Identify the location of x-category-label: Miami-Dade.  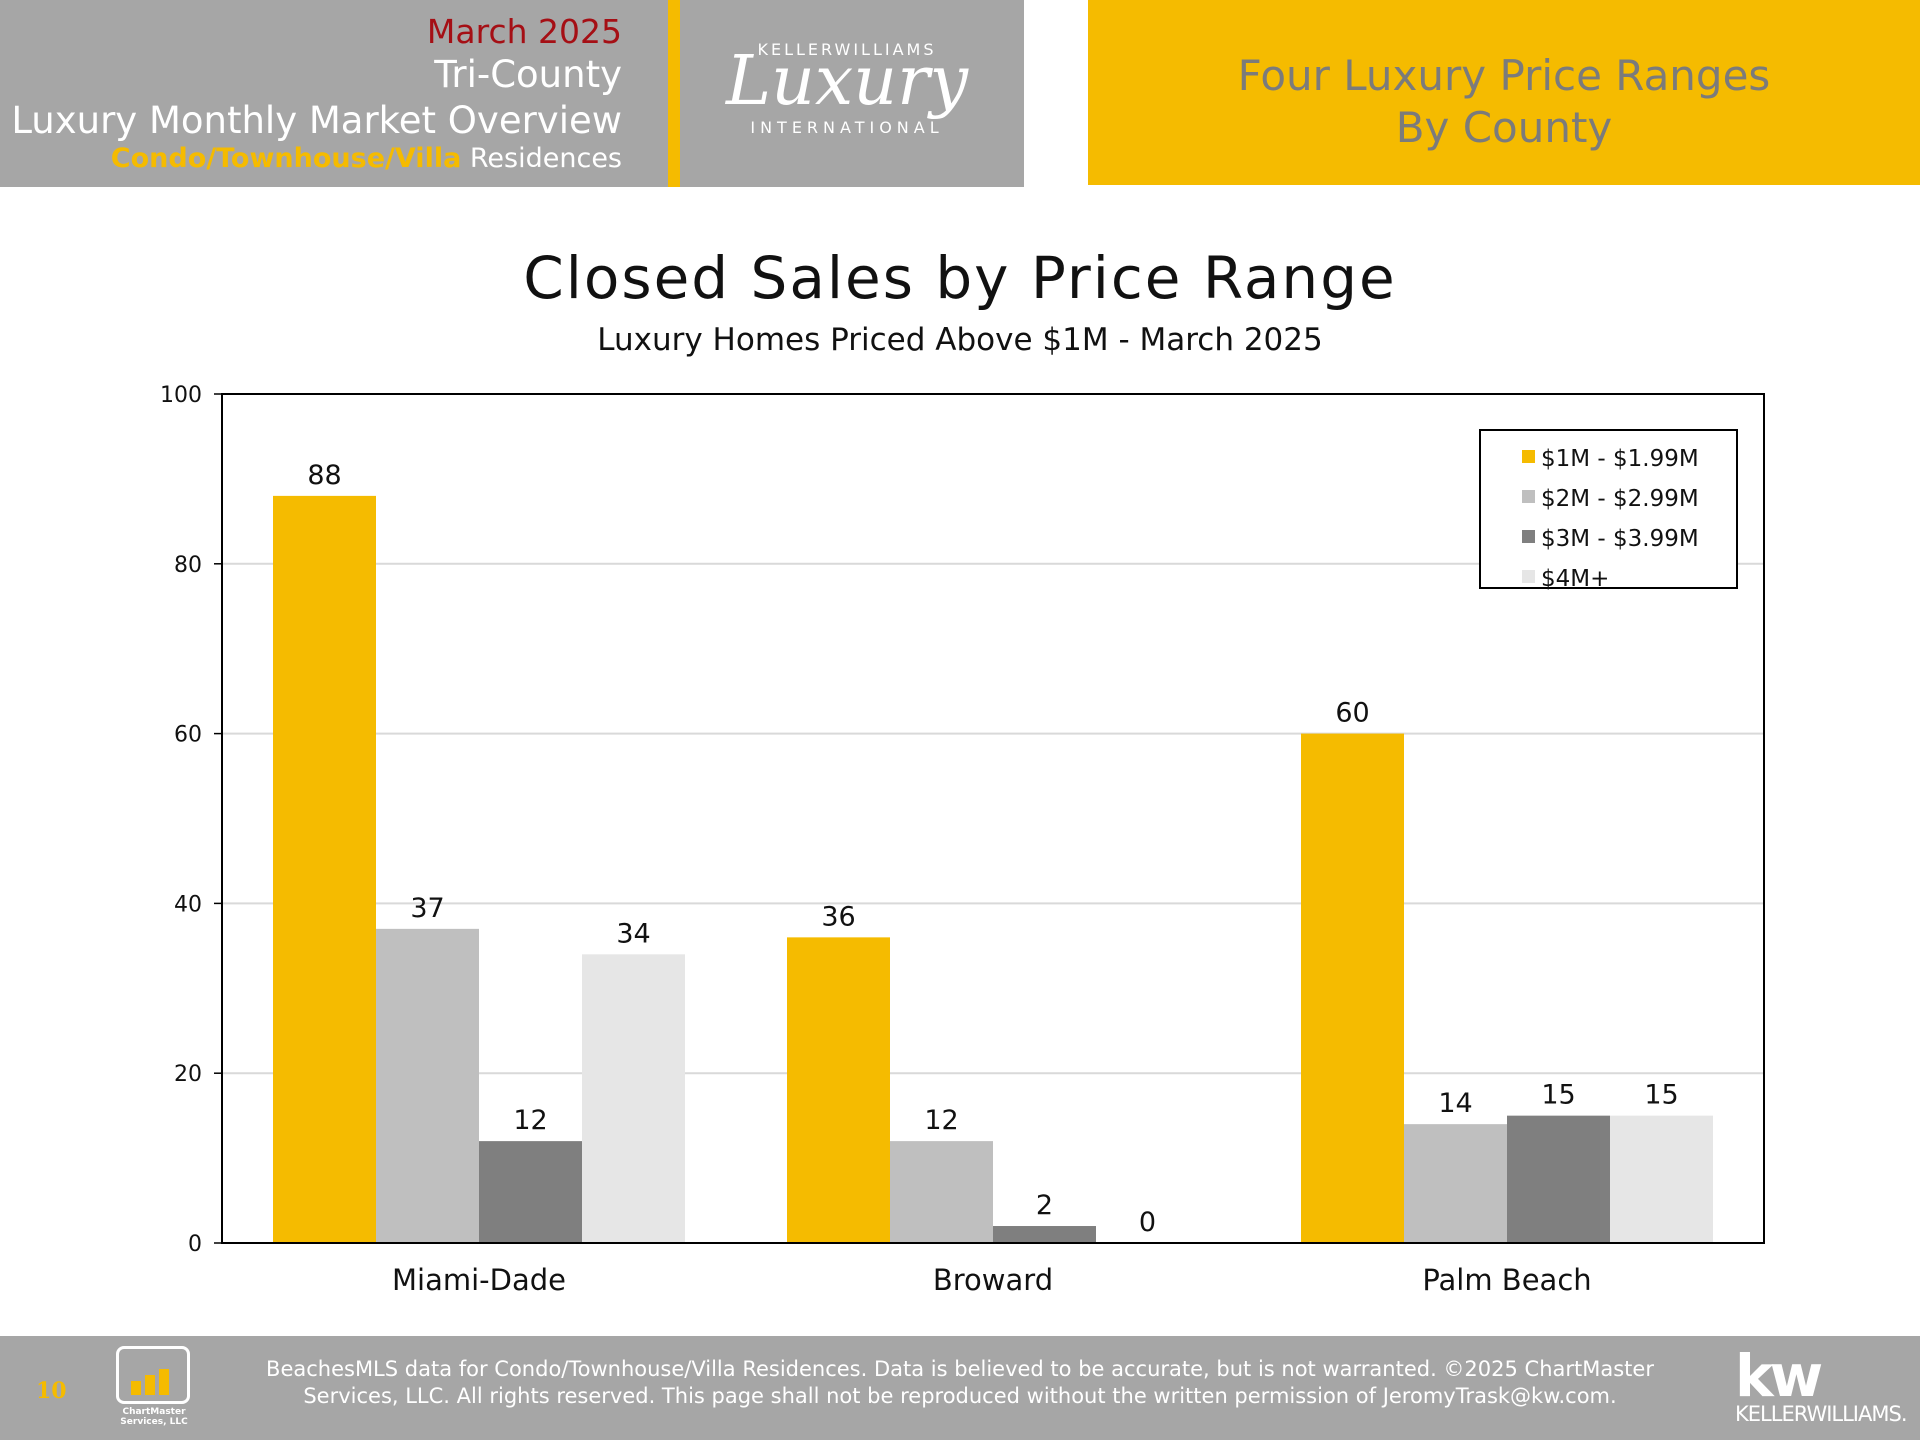
(479, 1280).